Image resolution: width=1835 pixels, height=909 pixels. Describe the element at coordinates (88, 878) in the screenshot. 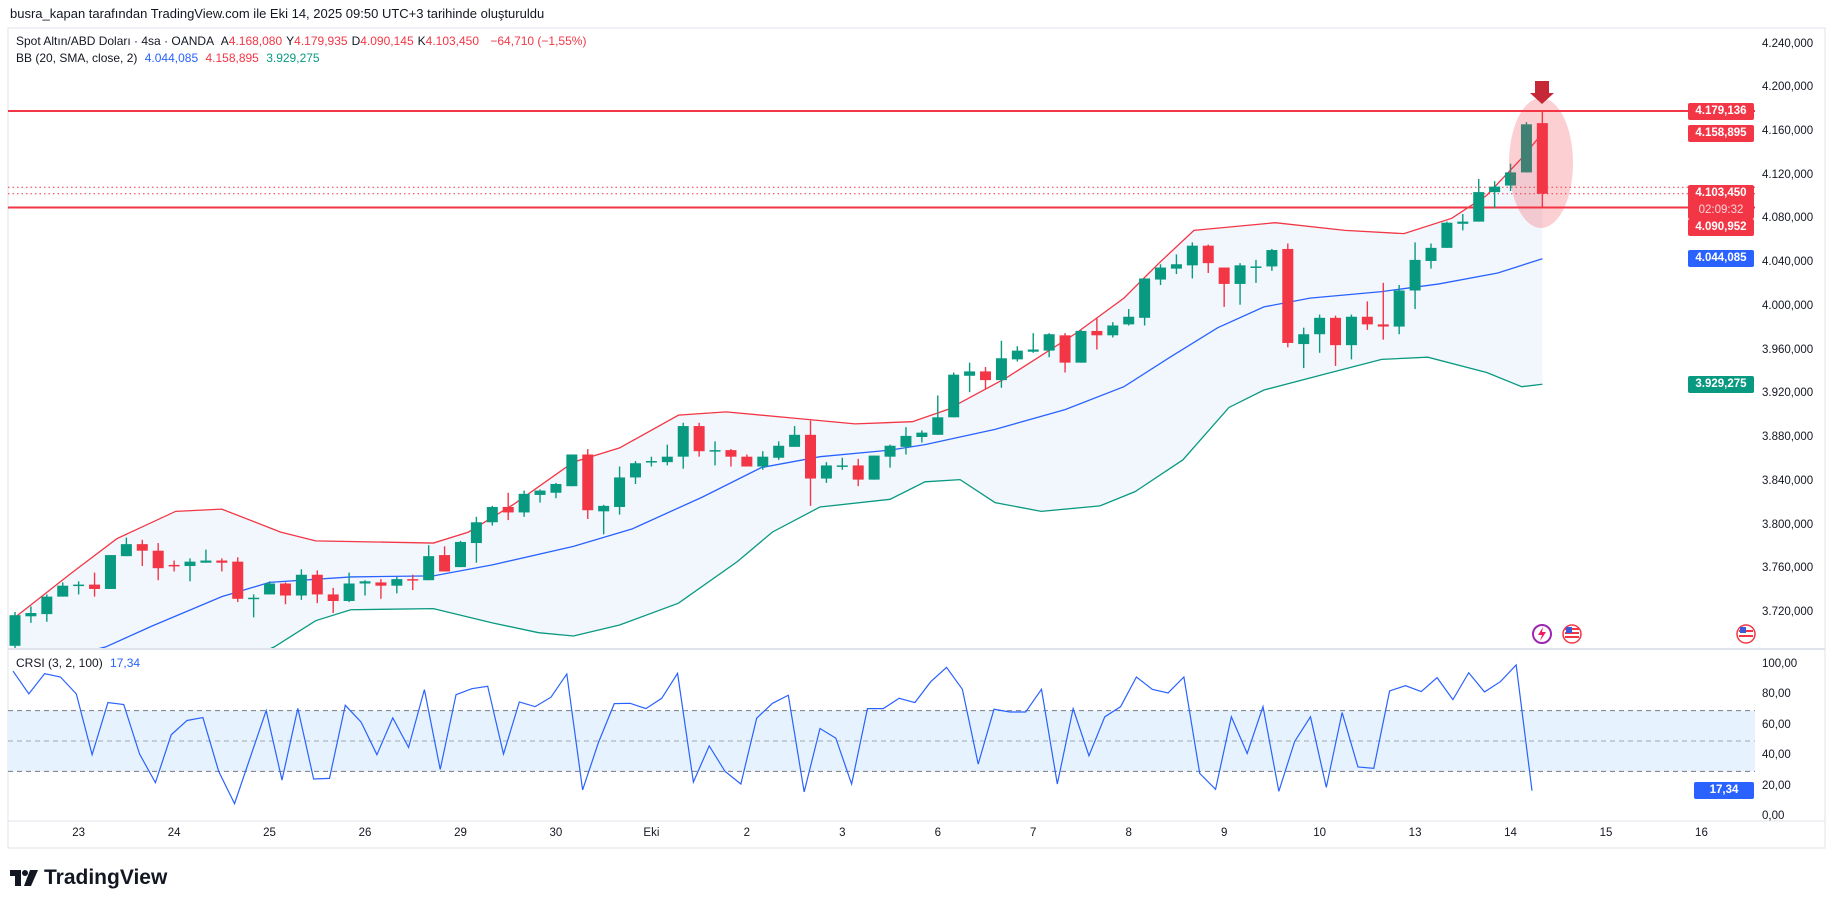

I see `tradingview-logo: TradingView` at that location.